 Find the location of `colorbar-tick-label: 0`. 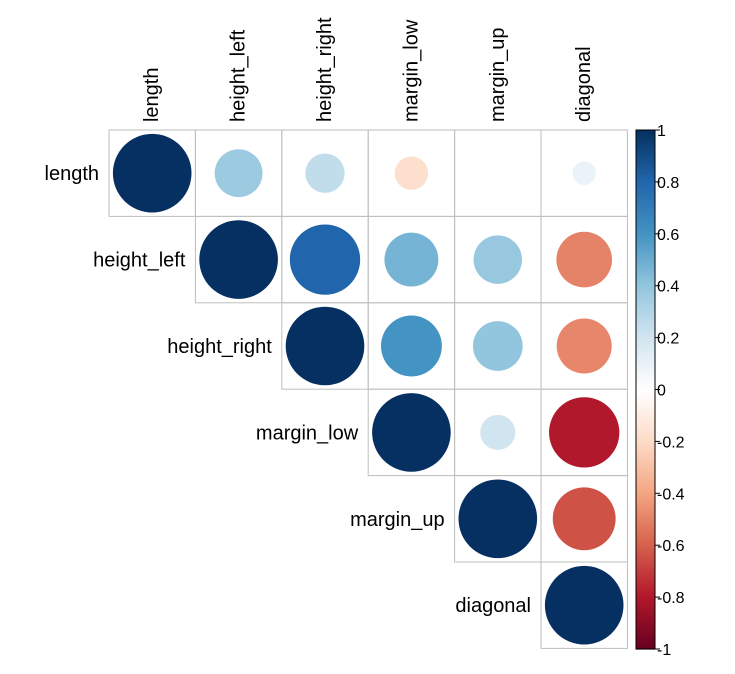

colorbar-tick-label: 0 is located at coordinates (661, 391).